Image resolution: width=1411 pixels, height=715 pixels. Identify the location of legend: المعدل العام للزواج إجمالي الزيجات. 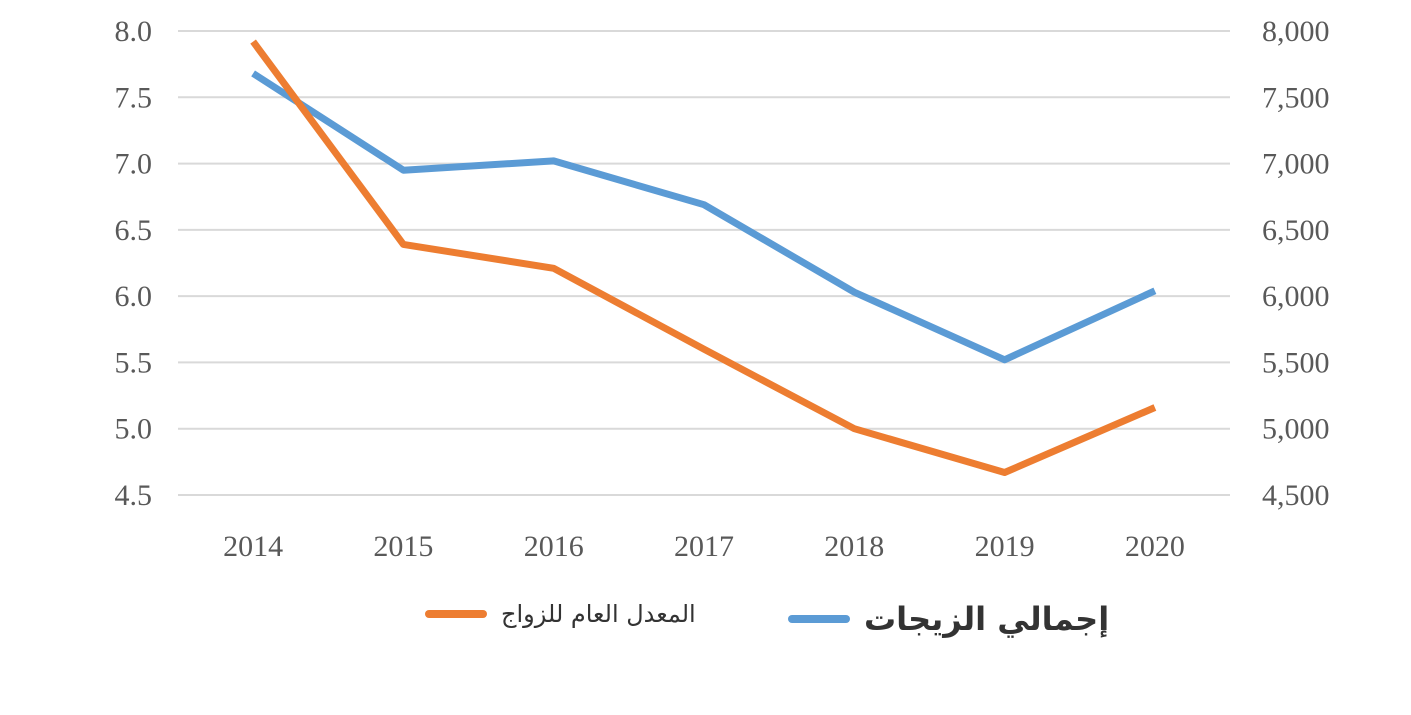
(705, 630).